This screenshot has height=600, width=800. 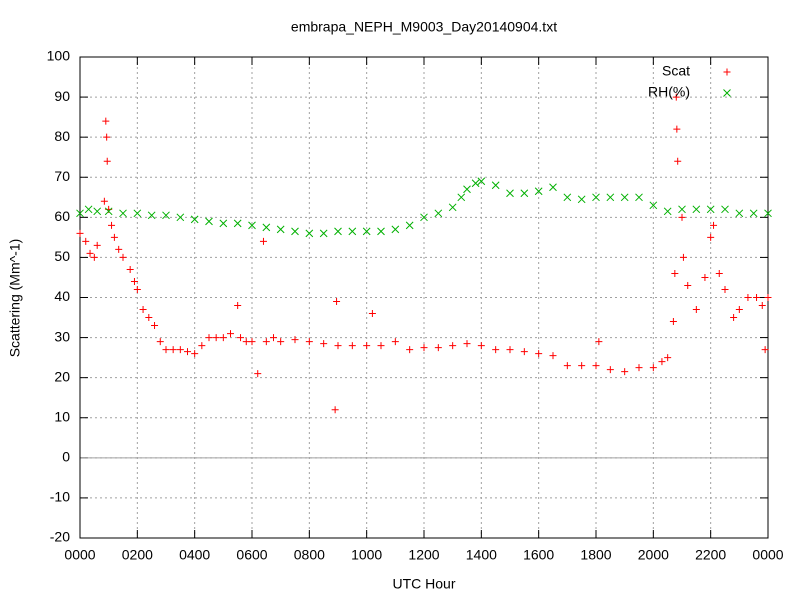 I want to click on x-tick-label: 0000, so click(x=767, y=555).